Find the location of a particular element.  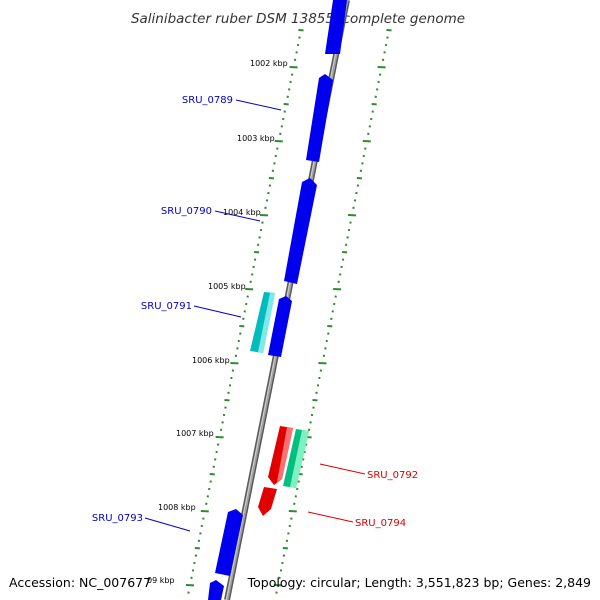

kbp-label: 1007 kbp is located at coordinates (195, 433).